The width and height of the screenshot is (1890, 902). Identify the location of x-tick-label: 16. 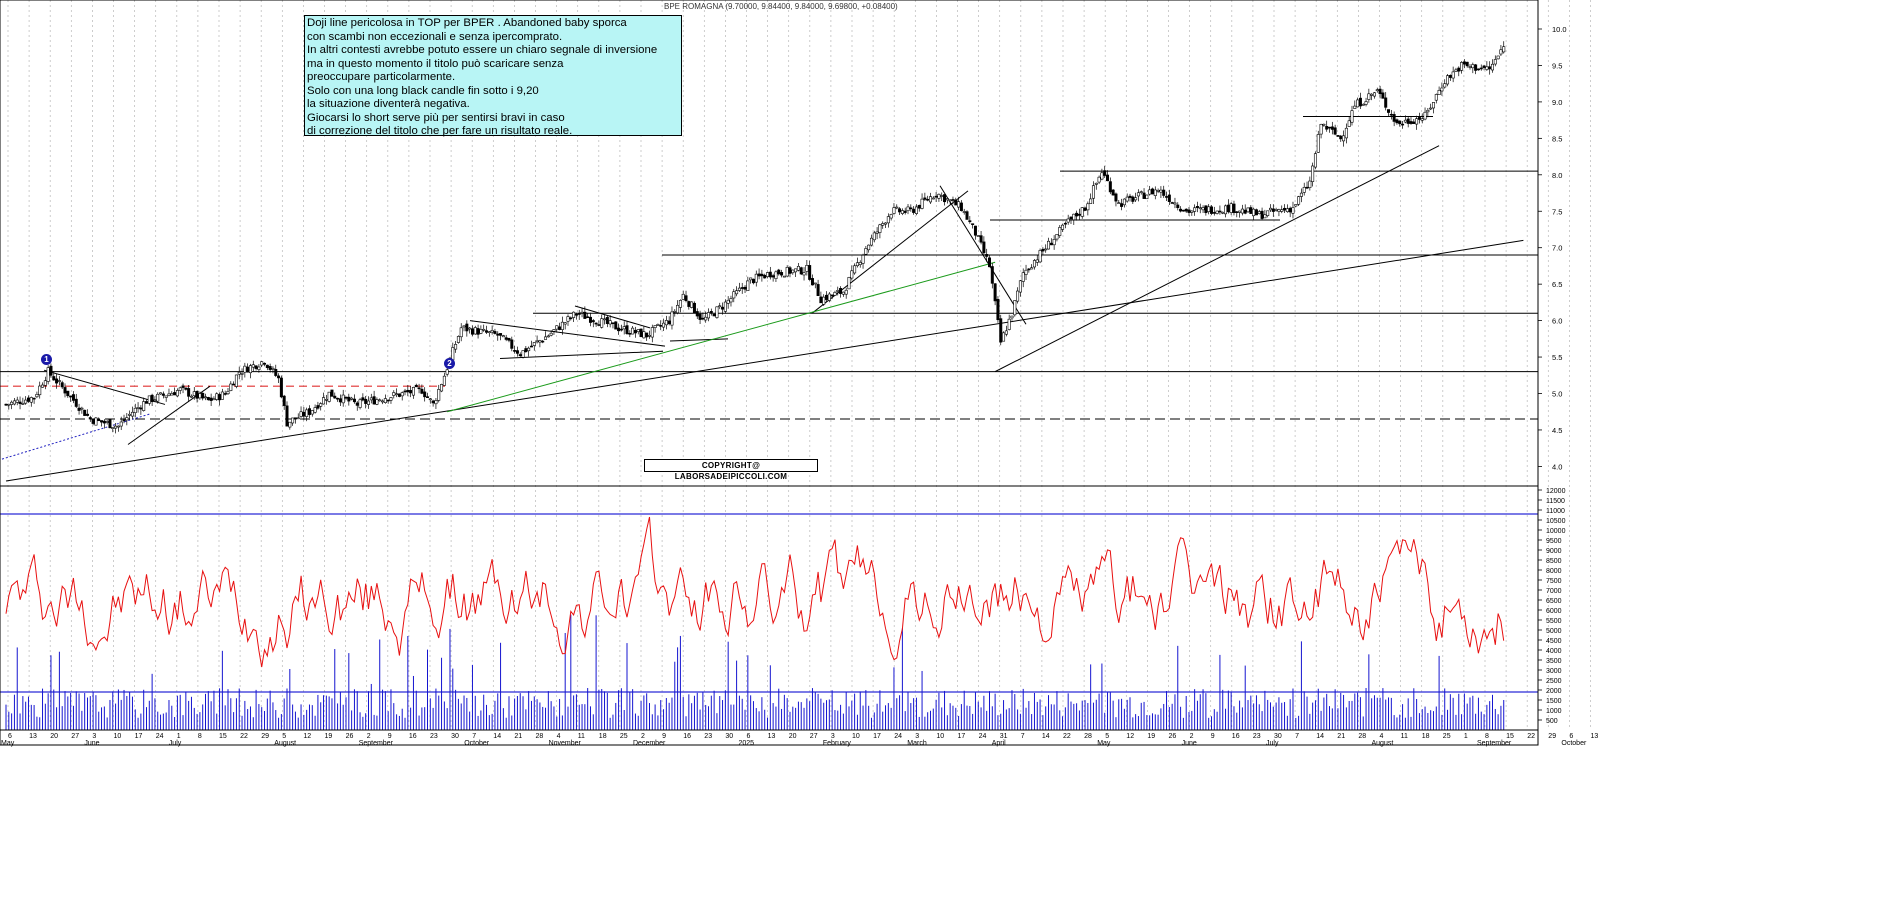
(1236, 736).